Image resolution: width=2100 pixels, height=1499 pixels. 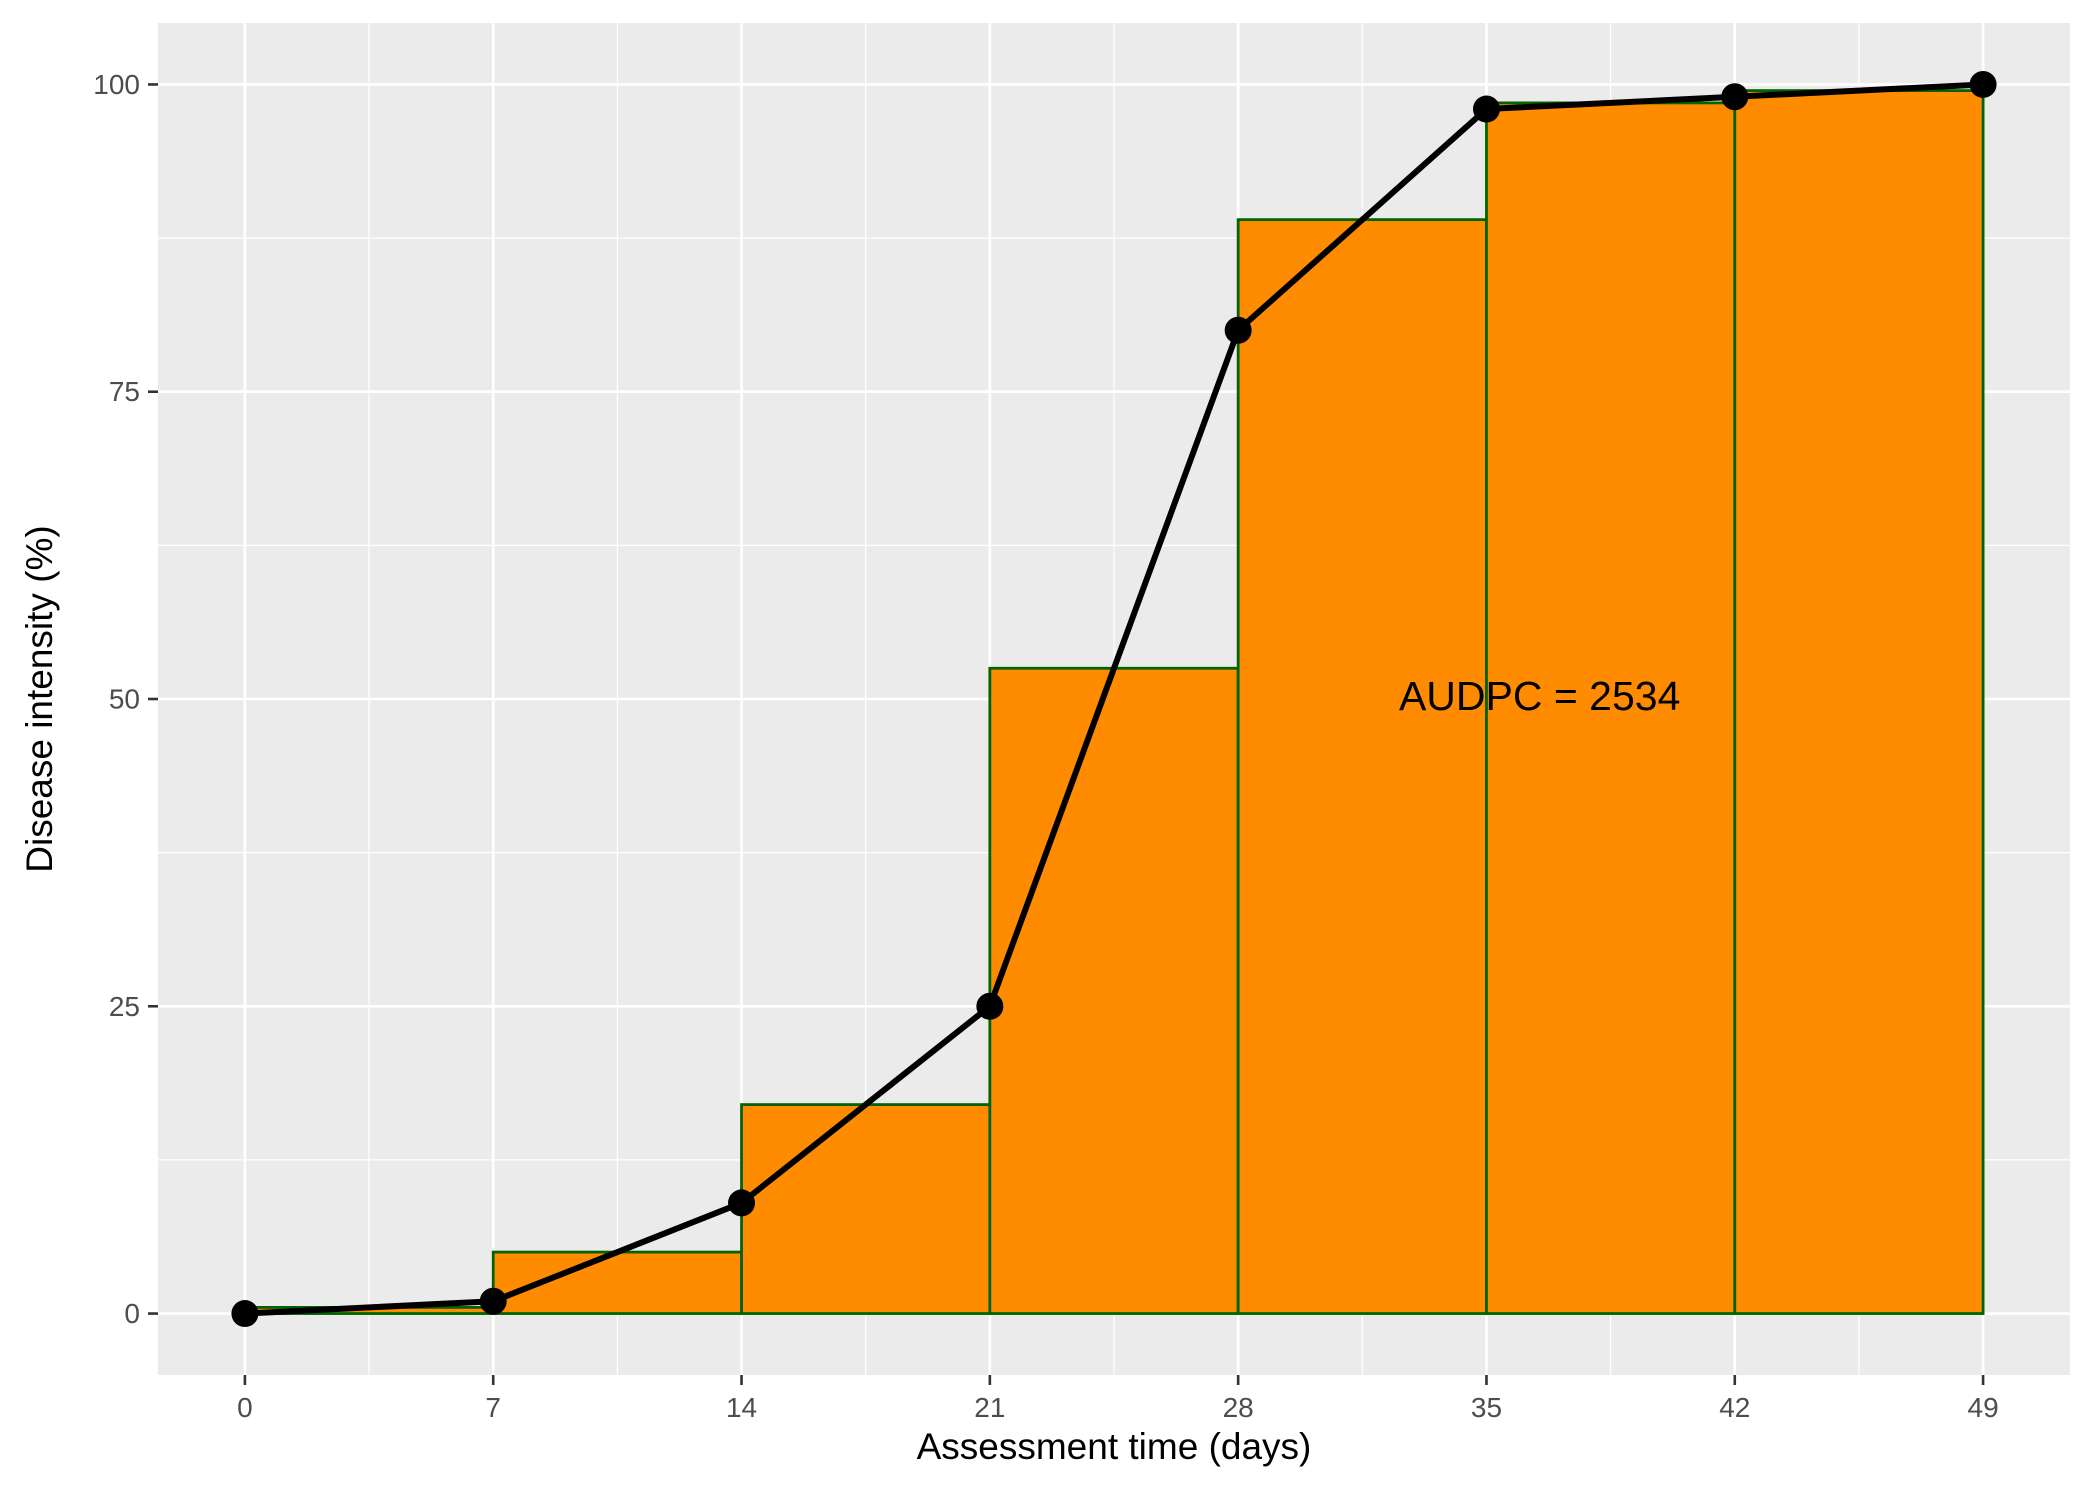 I want to click on x-tick-label: 0, so click(x=245, y=1407).